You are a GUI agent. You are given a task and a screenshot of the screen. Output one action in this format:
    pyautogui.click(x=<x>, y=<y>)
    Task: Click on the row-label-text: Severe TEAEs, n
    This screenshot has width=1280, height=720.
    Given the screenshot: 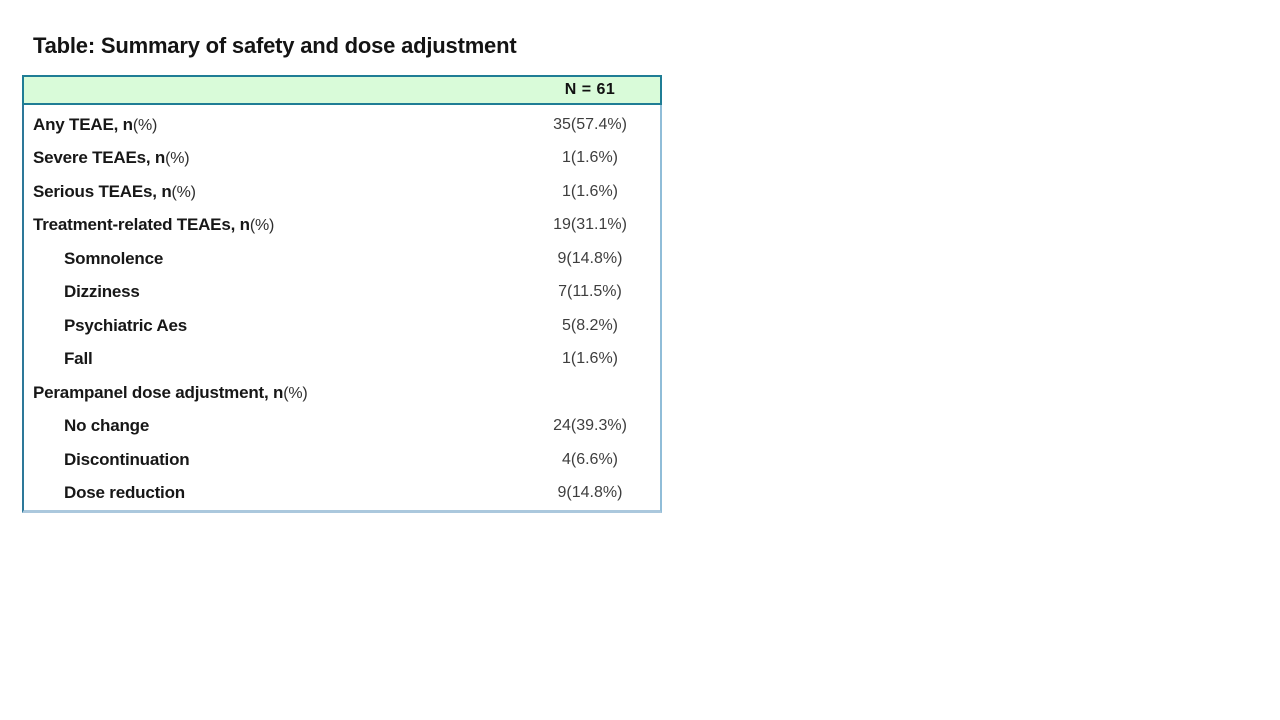 What is the action you would take?
    pyautogui.click(x=99, y=158)
    